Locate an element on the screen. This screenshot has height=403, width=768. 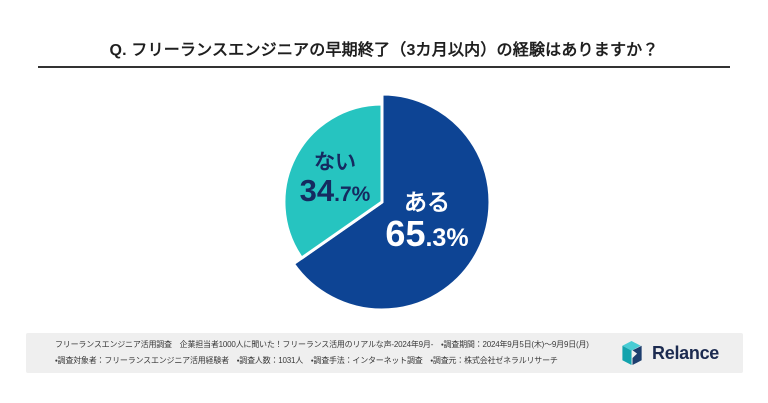
title-divider is located at coordinates (384, 67).